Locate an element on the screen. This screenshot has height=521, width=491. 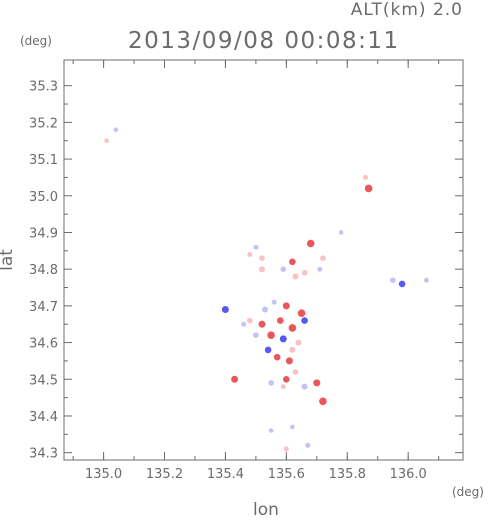
x-tick-label: 135.0 is located at coordinates (103, 474).